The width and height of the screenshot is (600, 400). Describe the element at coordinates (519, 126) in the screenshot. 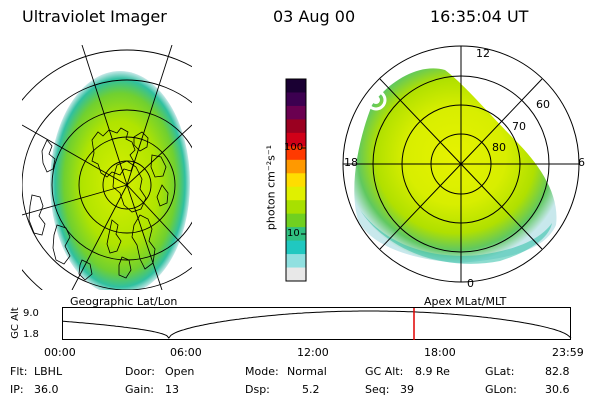

I see `mlat-label-70: 70` at that location.